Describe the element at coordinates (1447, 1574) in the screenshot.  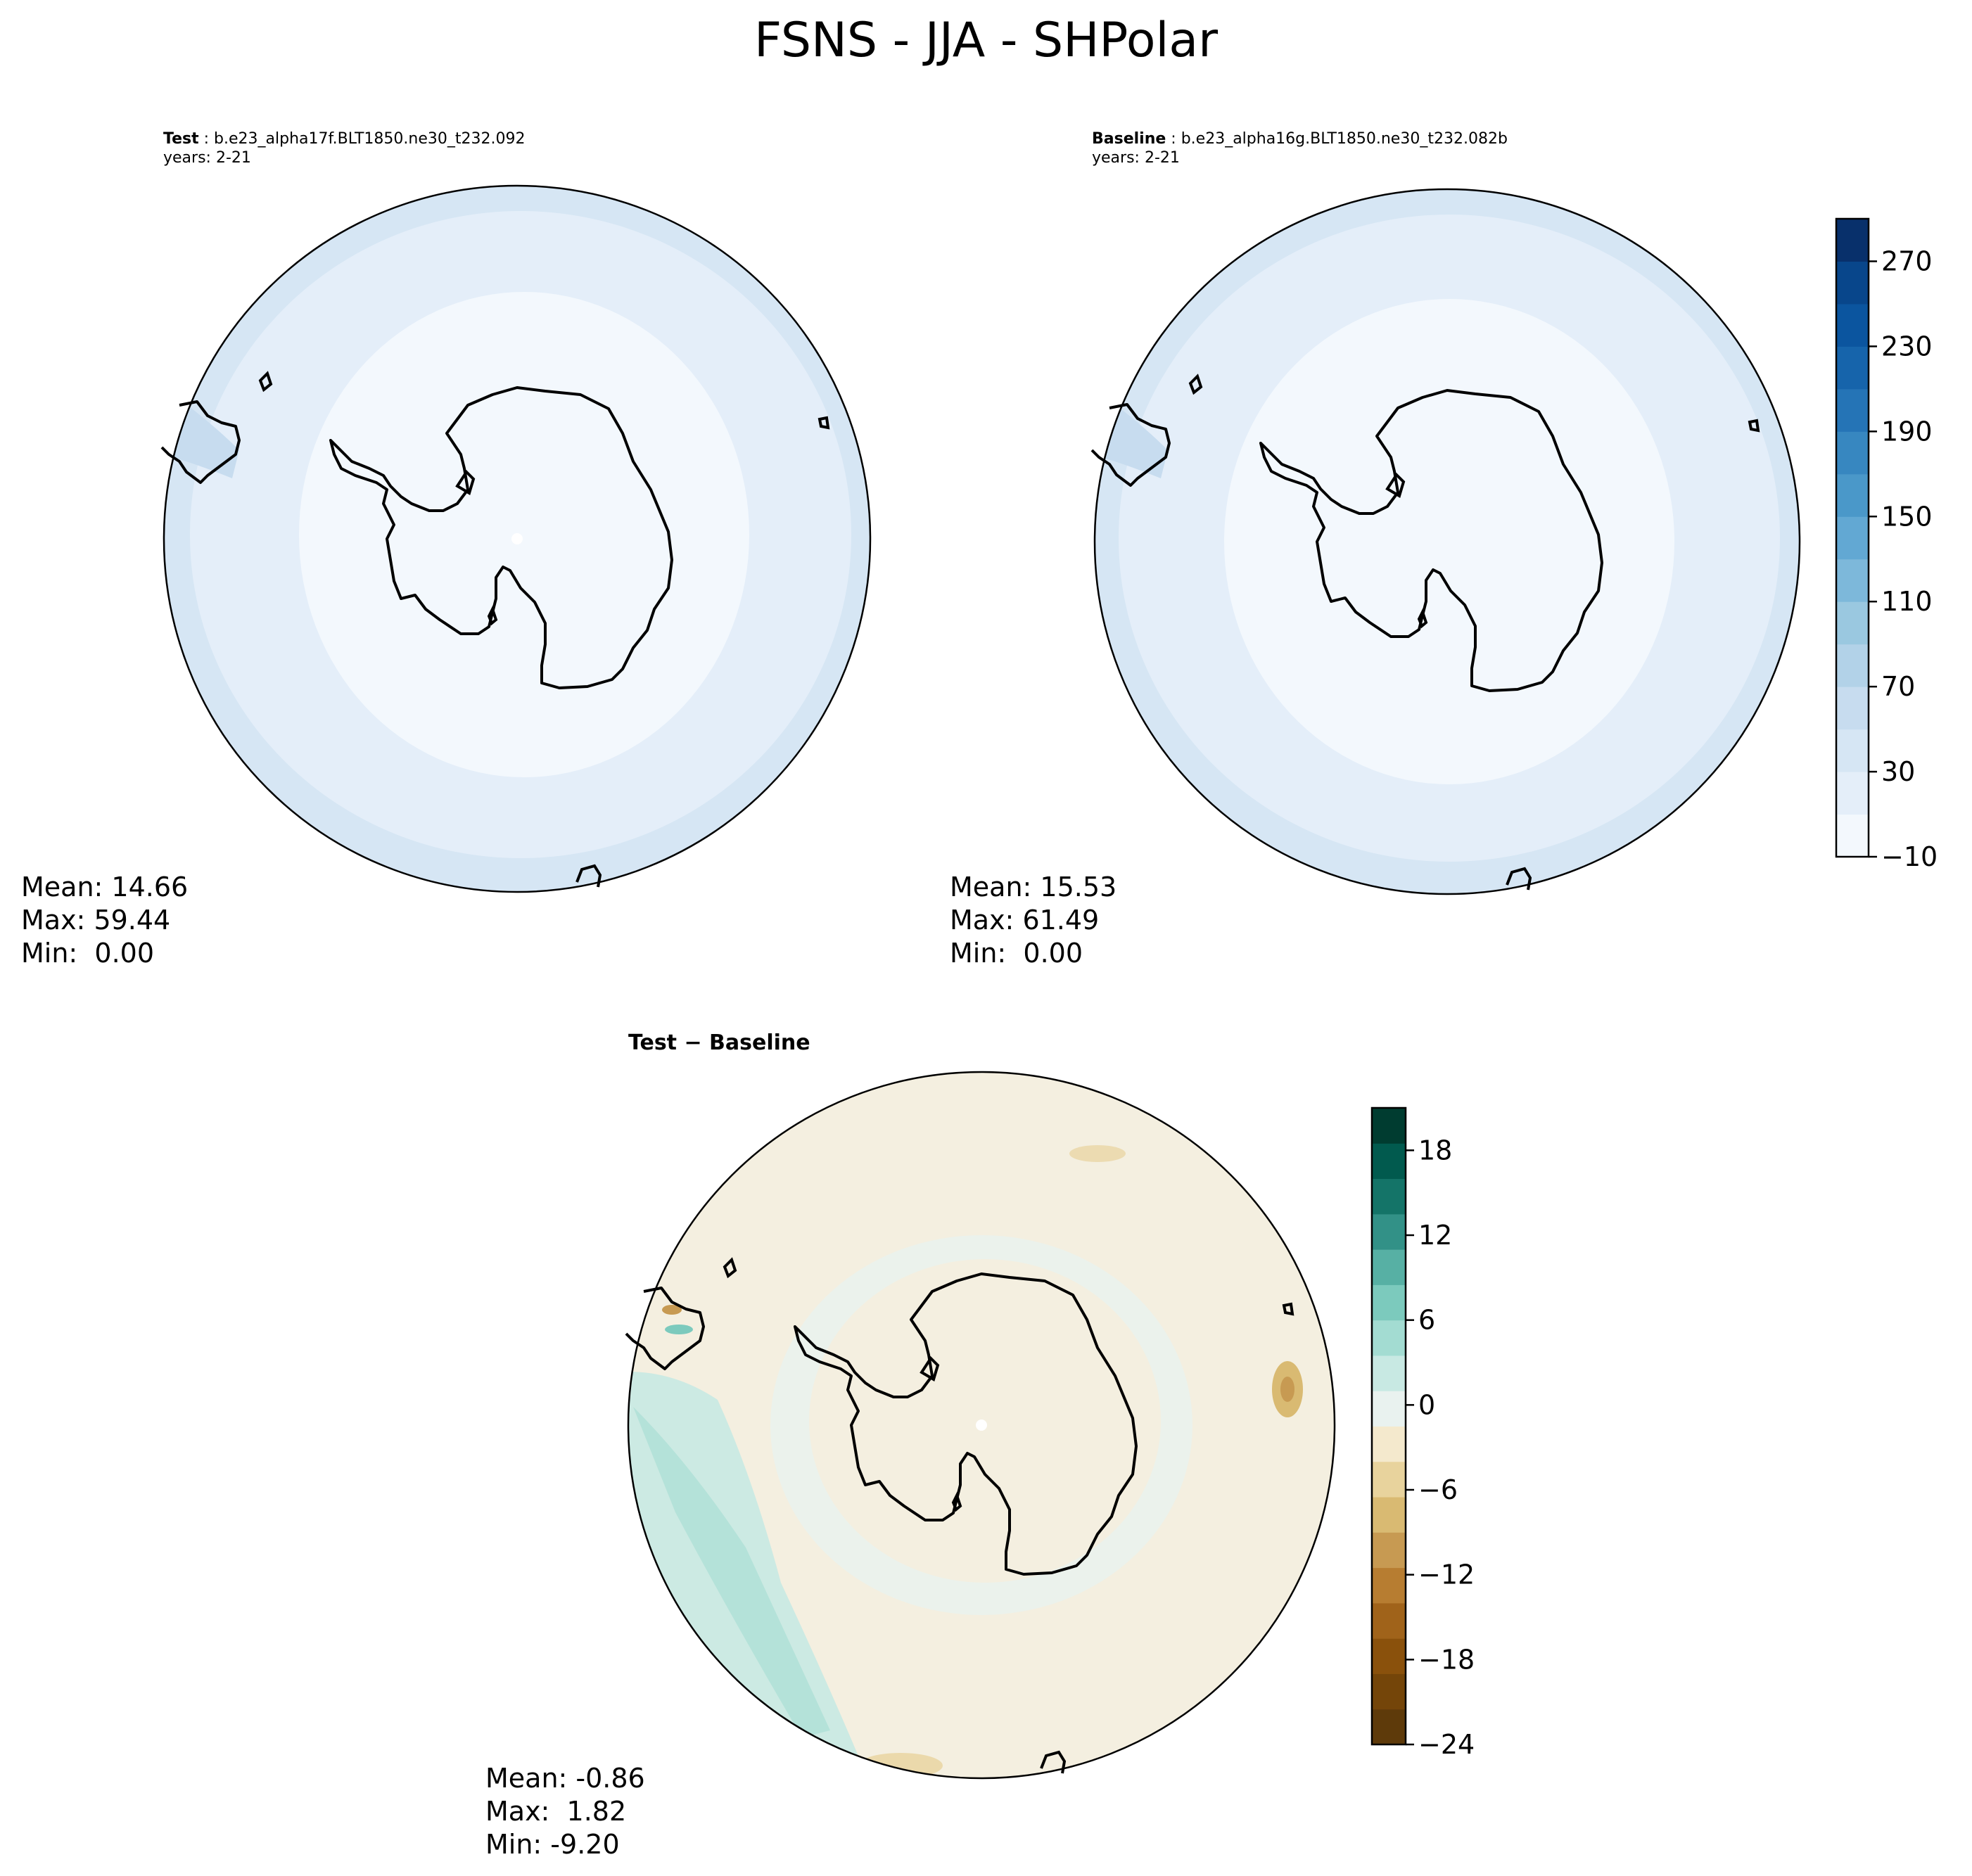
I see `colorbar-difference-tick-label: −12` at that location.